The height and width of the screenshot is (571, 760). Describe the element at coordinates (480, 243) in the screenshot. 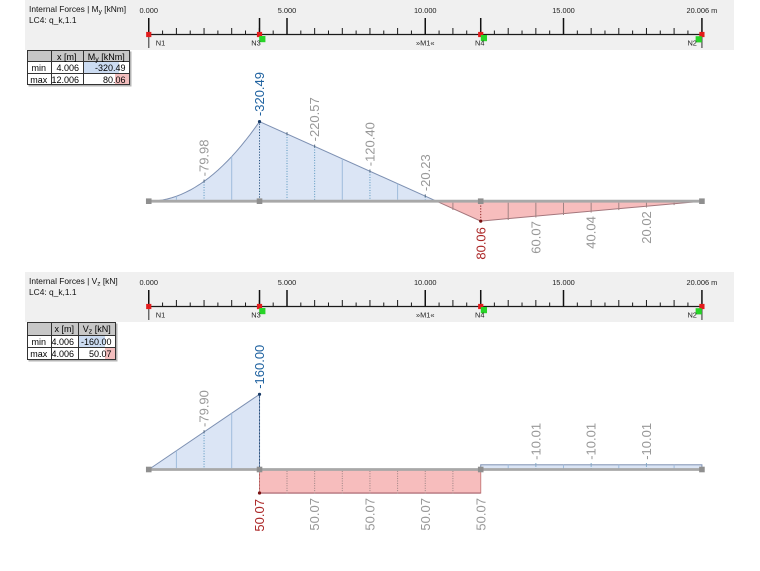

I see `svg-text: 80.06` at that location.